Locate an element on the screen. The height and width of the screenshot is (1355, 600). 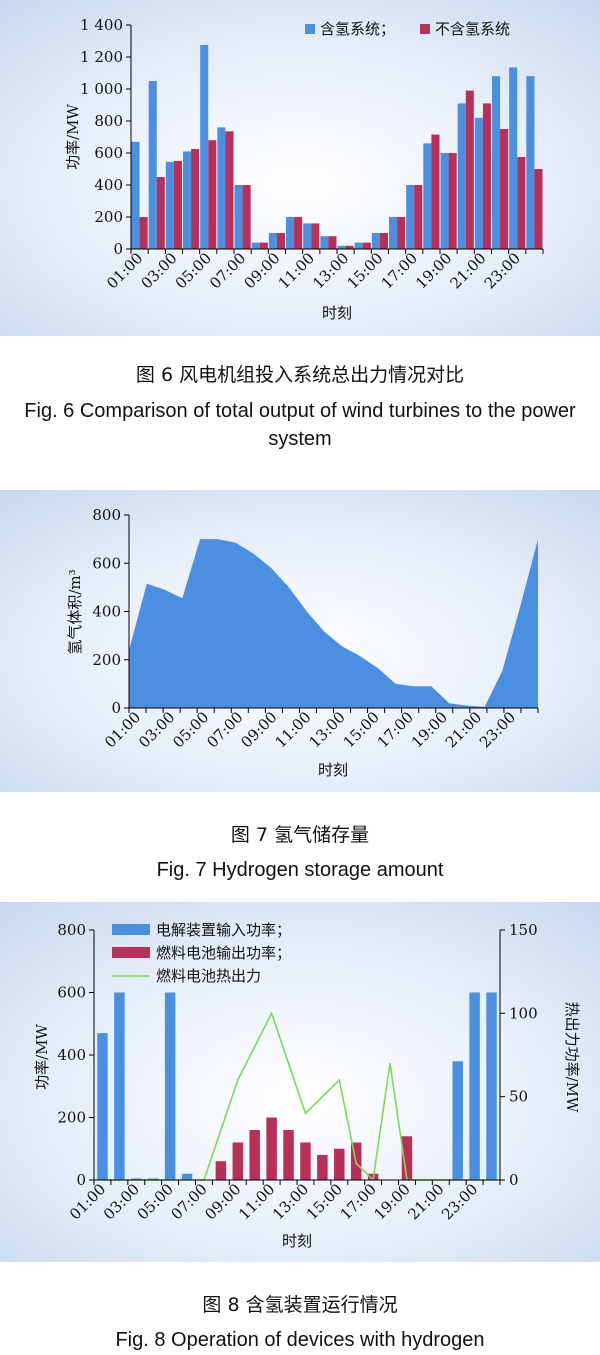
y-tick-label-right: 150 is located at coordinates (523, 930).